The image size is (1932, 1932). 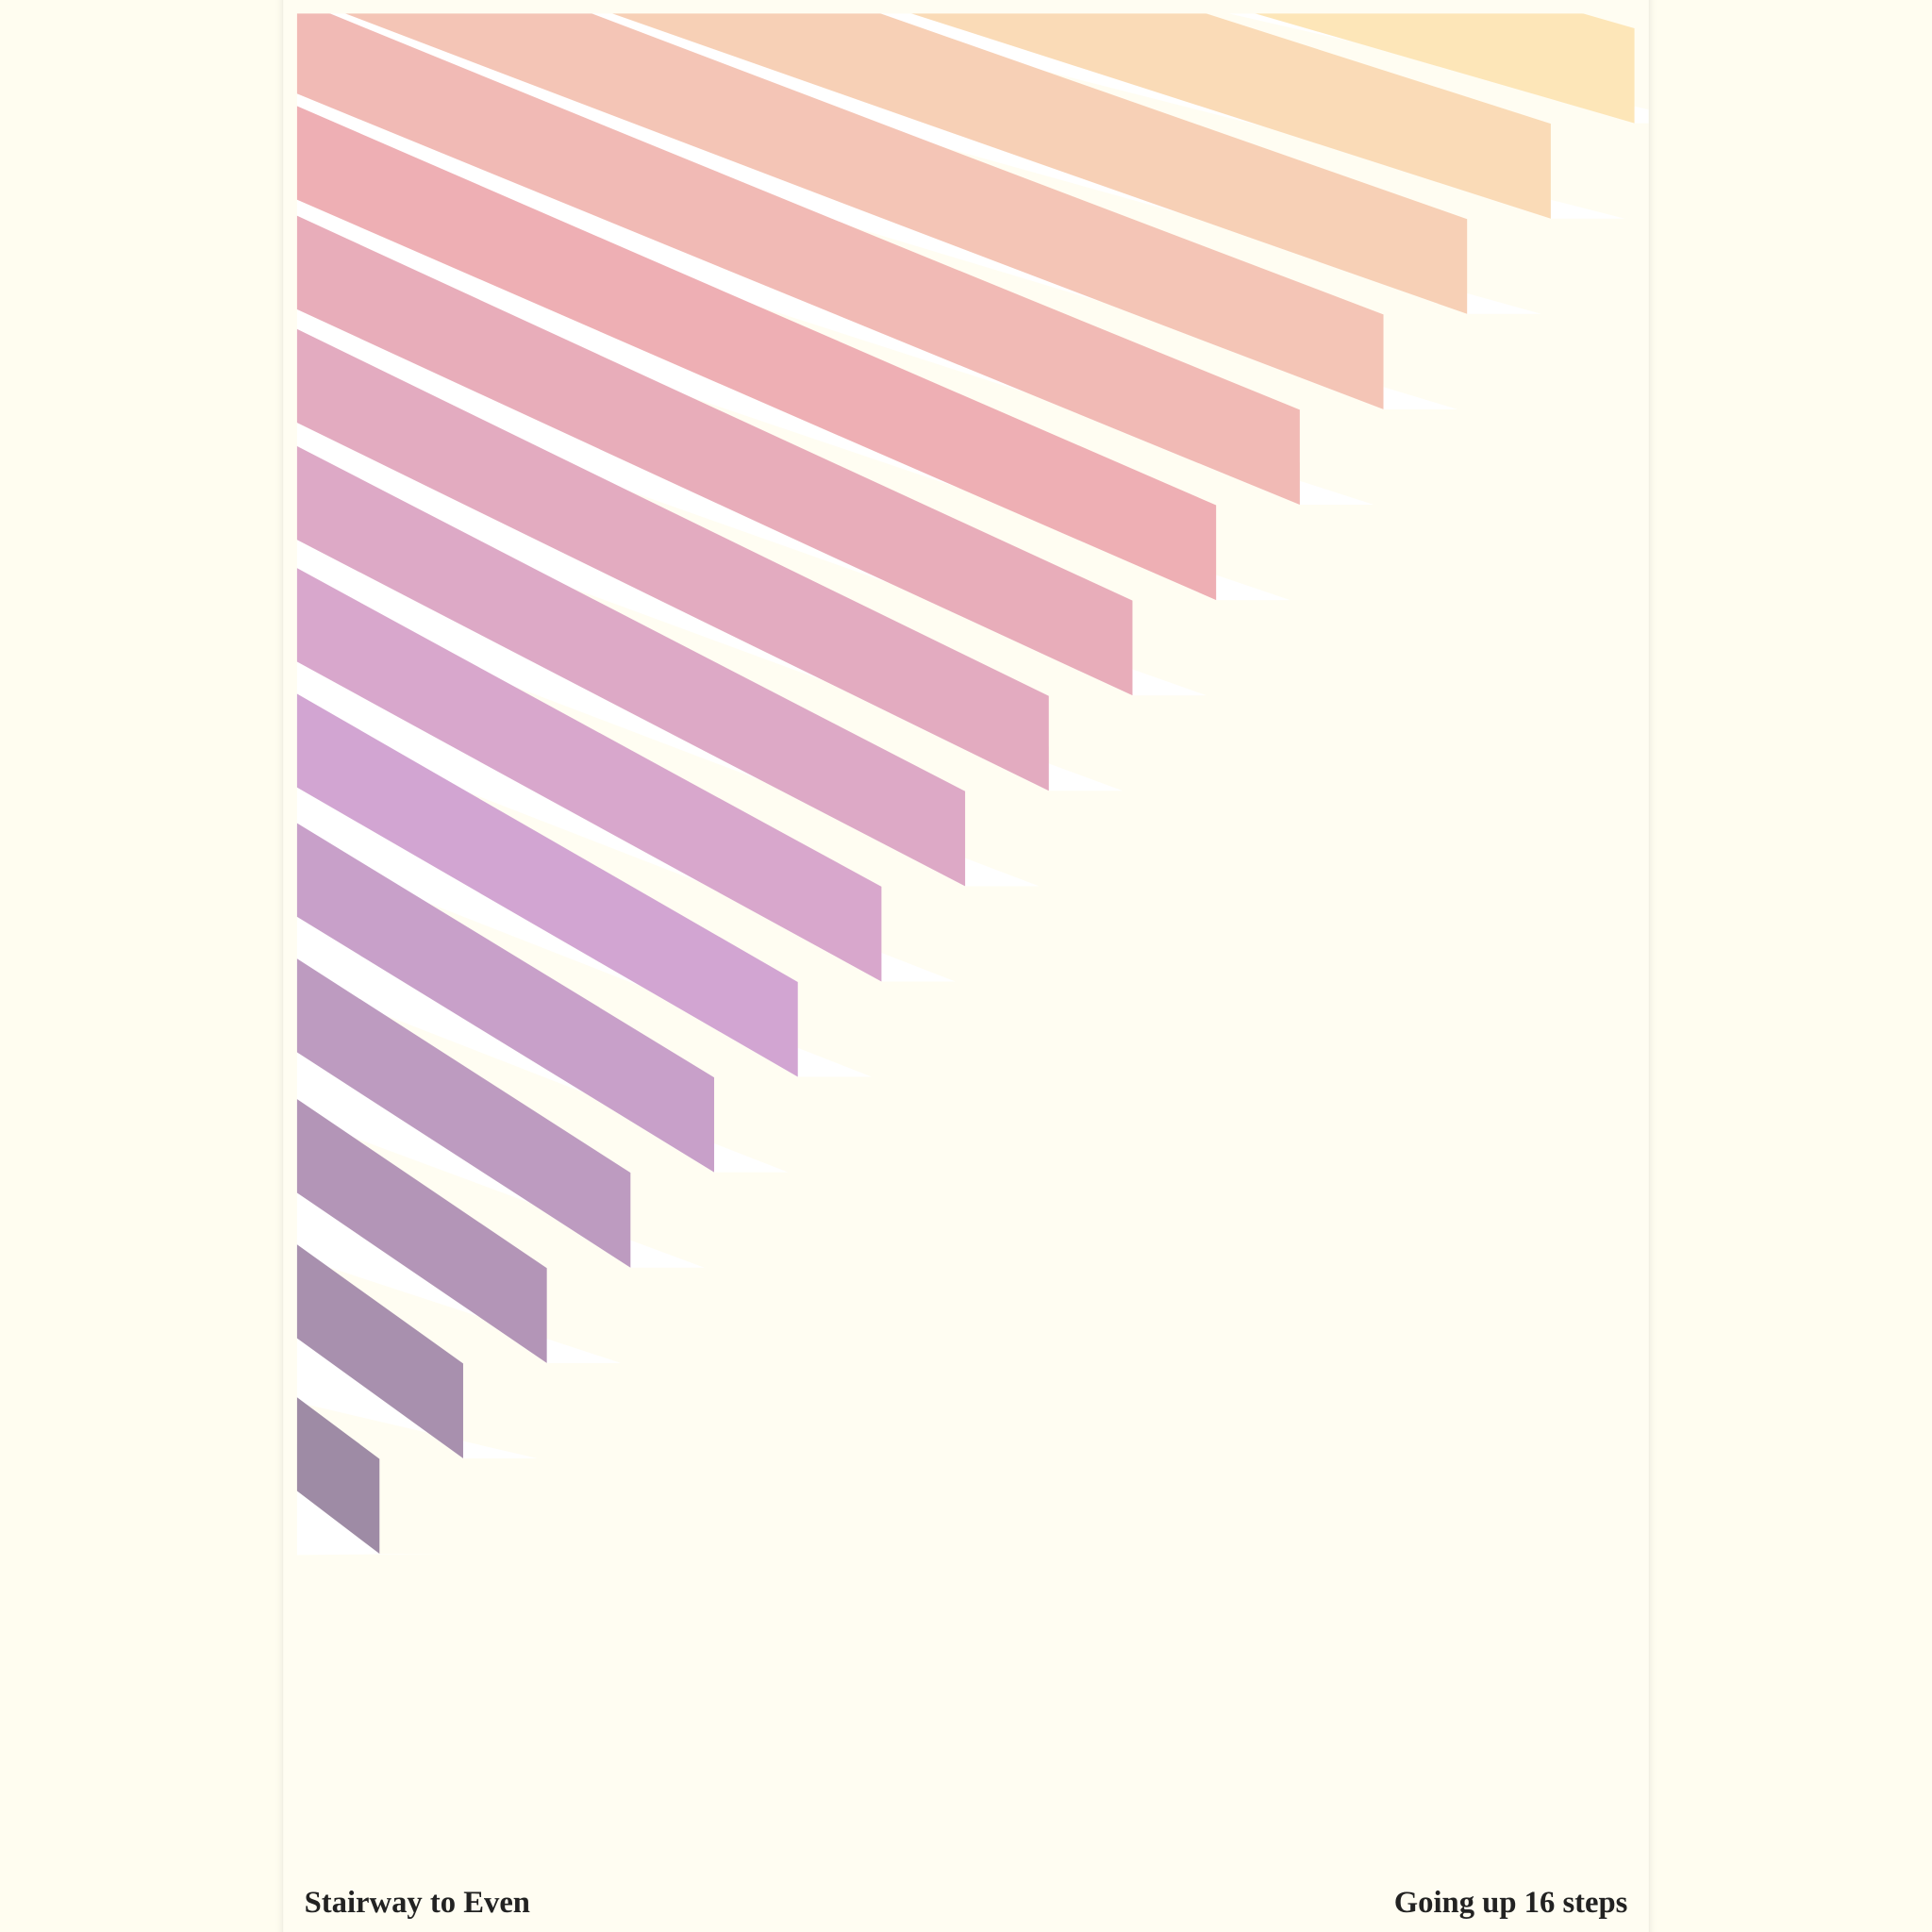 I want to click on poster-title: Stairway to Even, so click(x=418, y=1903).